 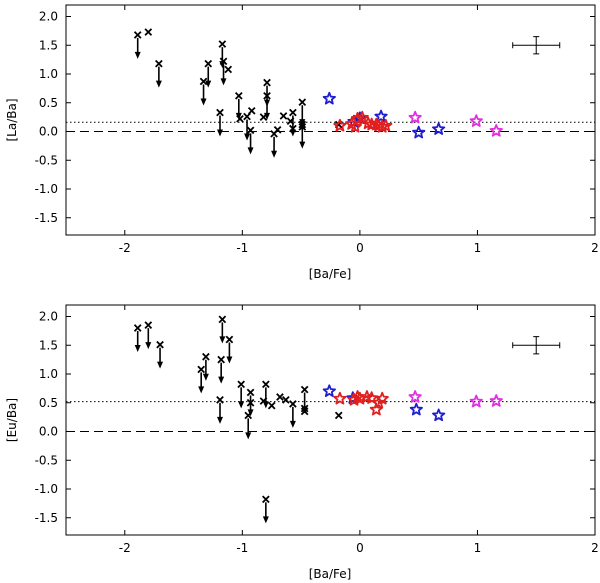 I want to click on y-tick-label: -1.0, so click(x=46, y=189).